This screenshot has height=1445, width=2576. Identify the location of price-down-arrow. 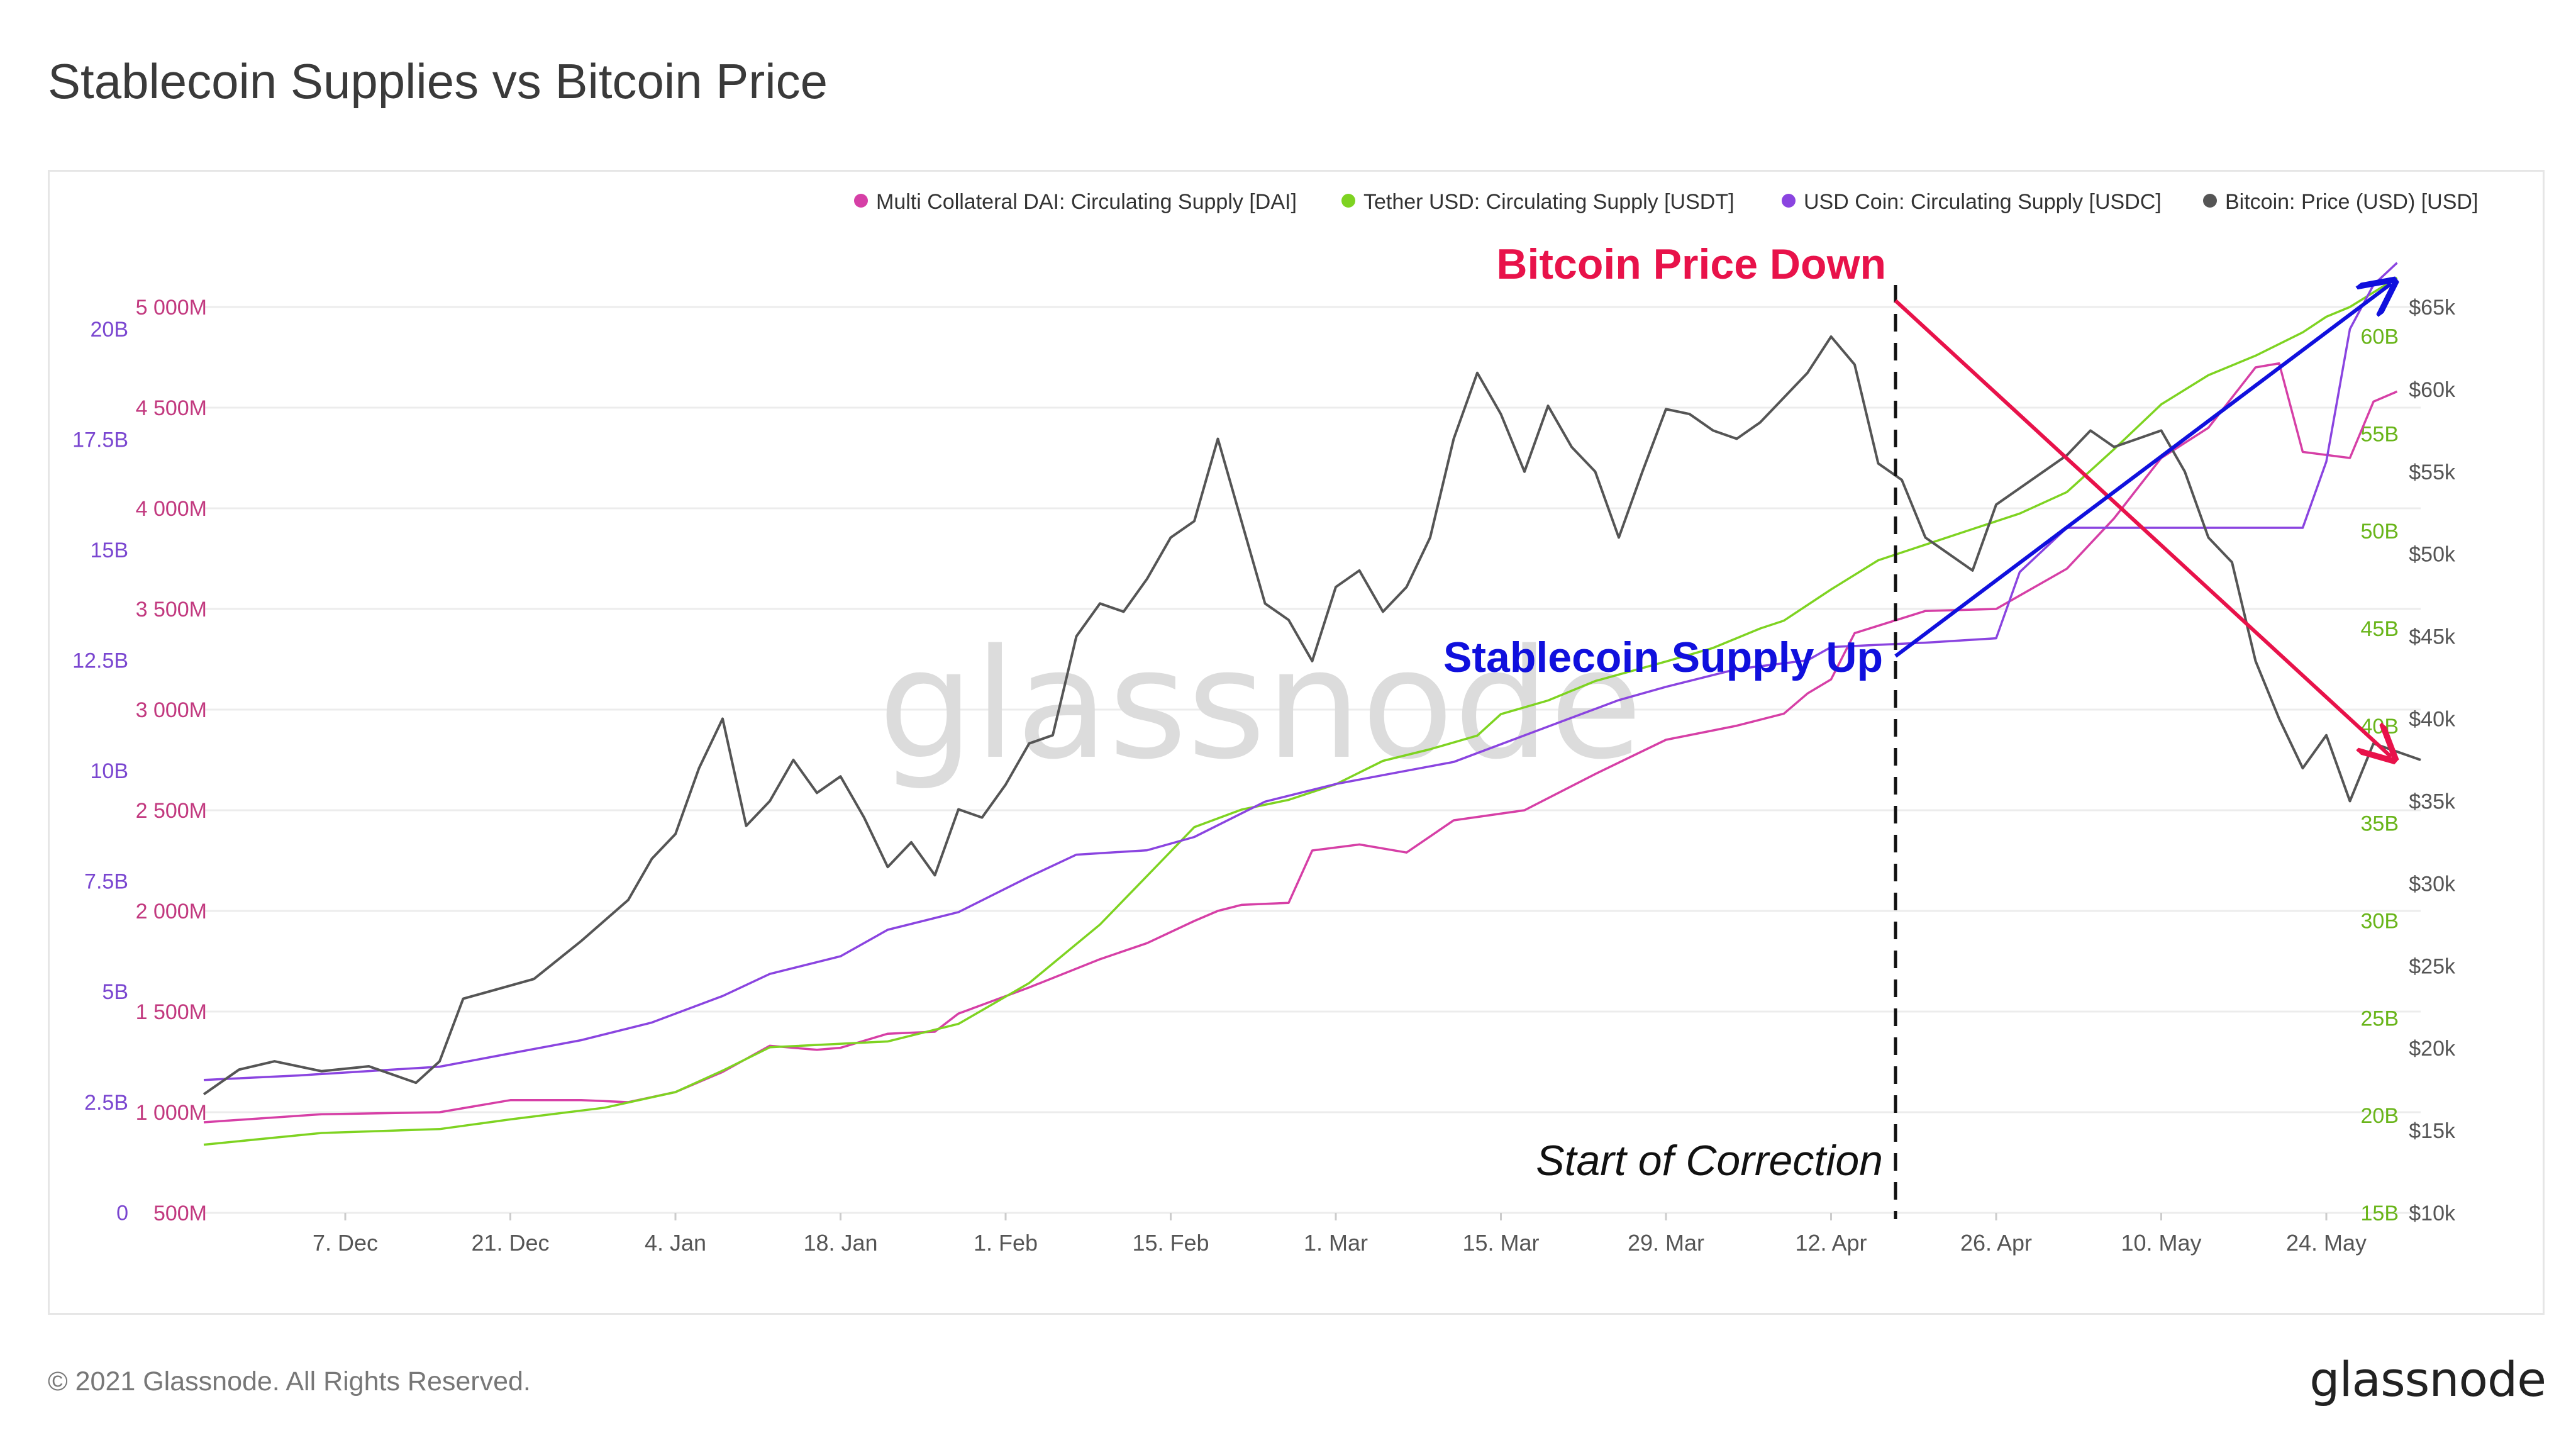
(2142, 528).